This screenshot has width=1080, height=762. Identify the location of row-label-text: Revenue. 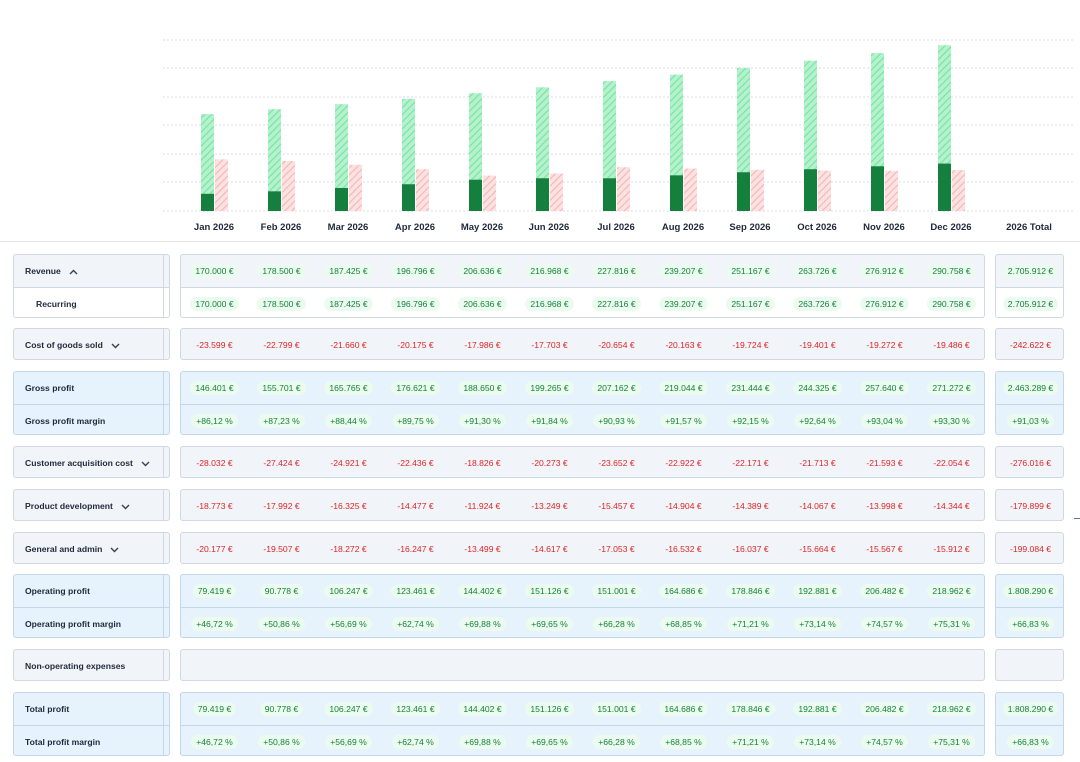
(51, 271).